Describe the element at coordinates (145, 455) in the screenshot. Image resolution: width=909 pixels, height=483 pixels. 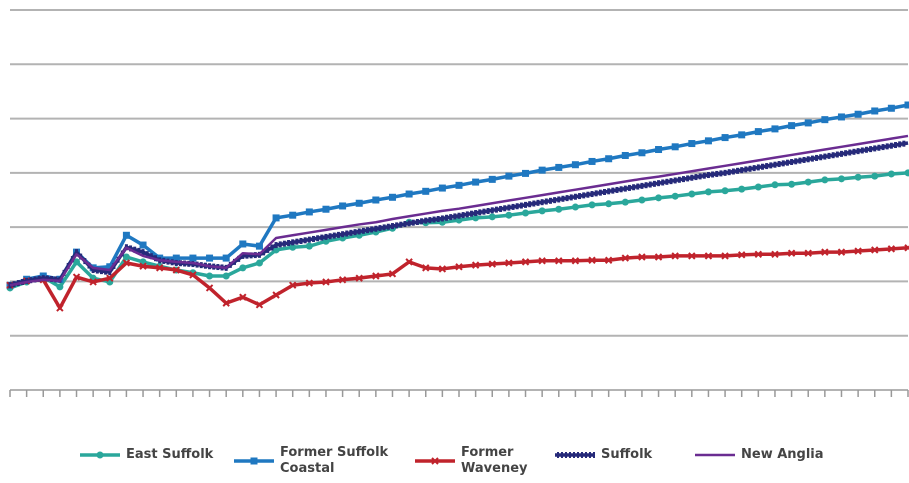
I see `legend-item: East Suffolk` at that location.